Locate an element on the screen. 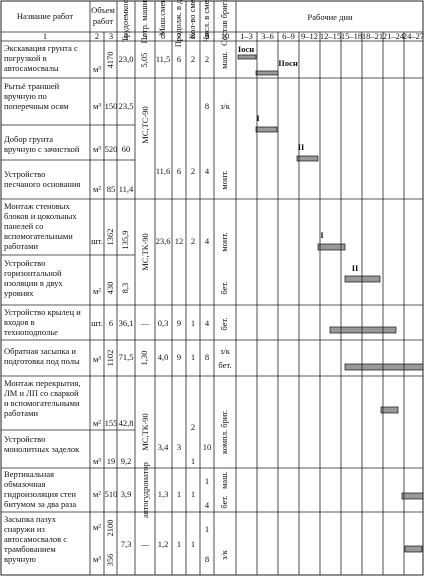  cell-text: входов в is located at coordinates (19, 322).